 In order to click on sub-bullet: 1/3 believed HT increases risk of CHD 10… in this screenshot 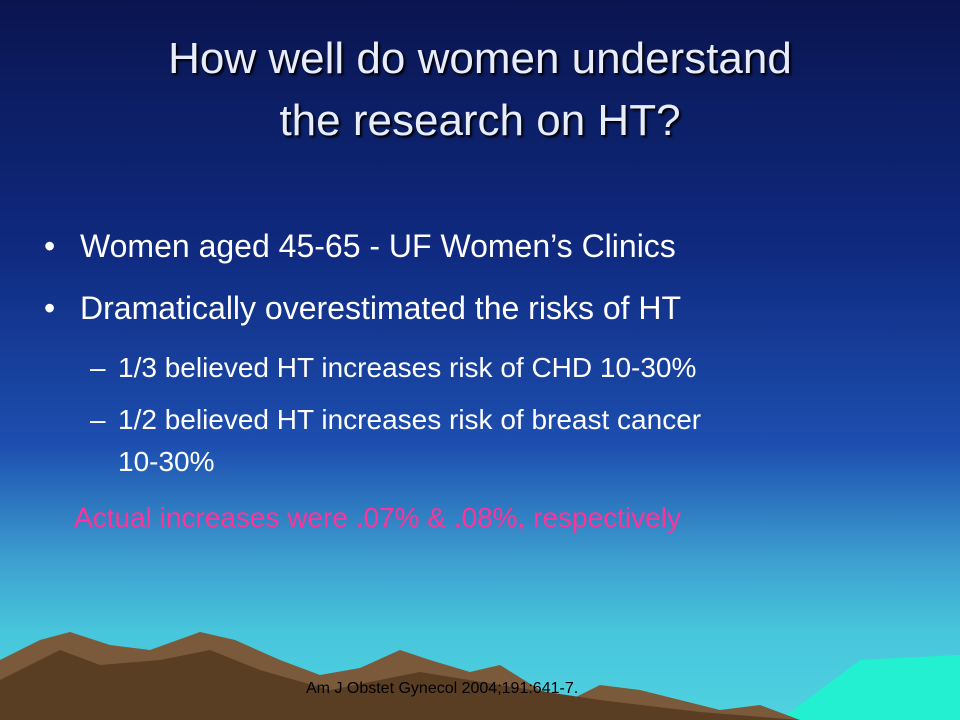, I will do `click(407, 367)`.